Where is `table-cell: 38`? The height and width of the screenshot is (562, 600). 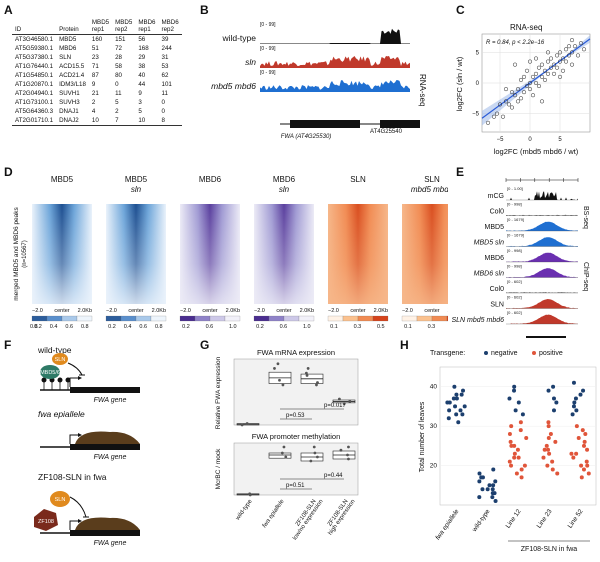
table-cell: 38 is located at coordinates (142, 66).